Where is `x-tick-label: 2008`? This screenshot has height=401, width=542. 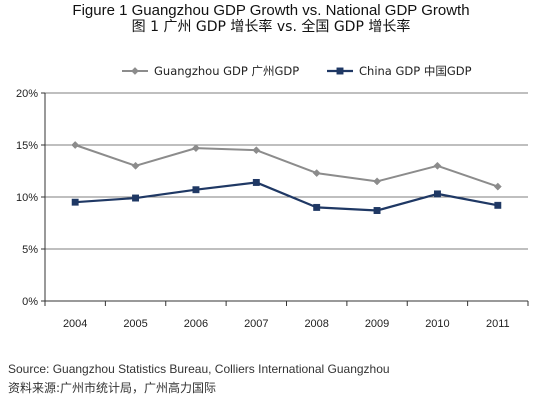
x-tick-label: 2008 is located at coordinates (316, 324).